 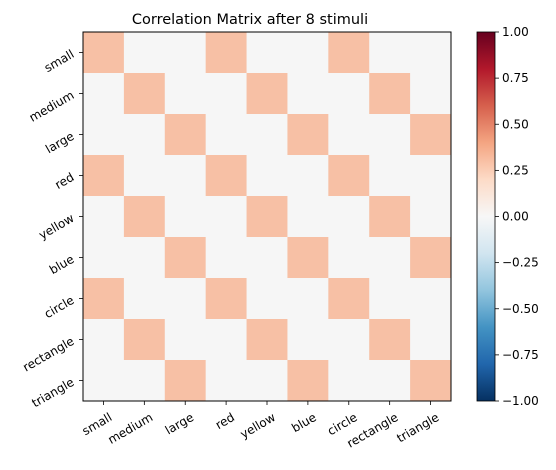 I want to click on y-tick-label-triangle: triangle, so click(x=52, y=392).